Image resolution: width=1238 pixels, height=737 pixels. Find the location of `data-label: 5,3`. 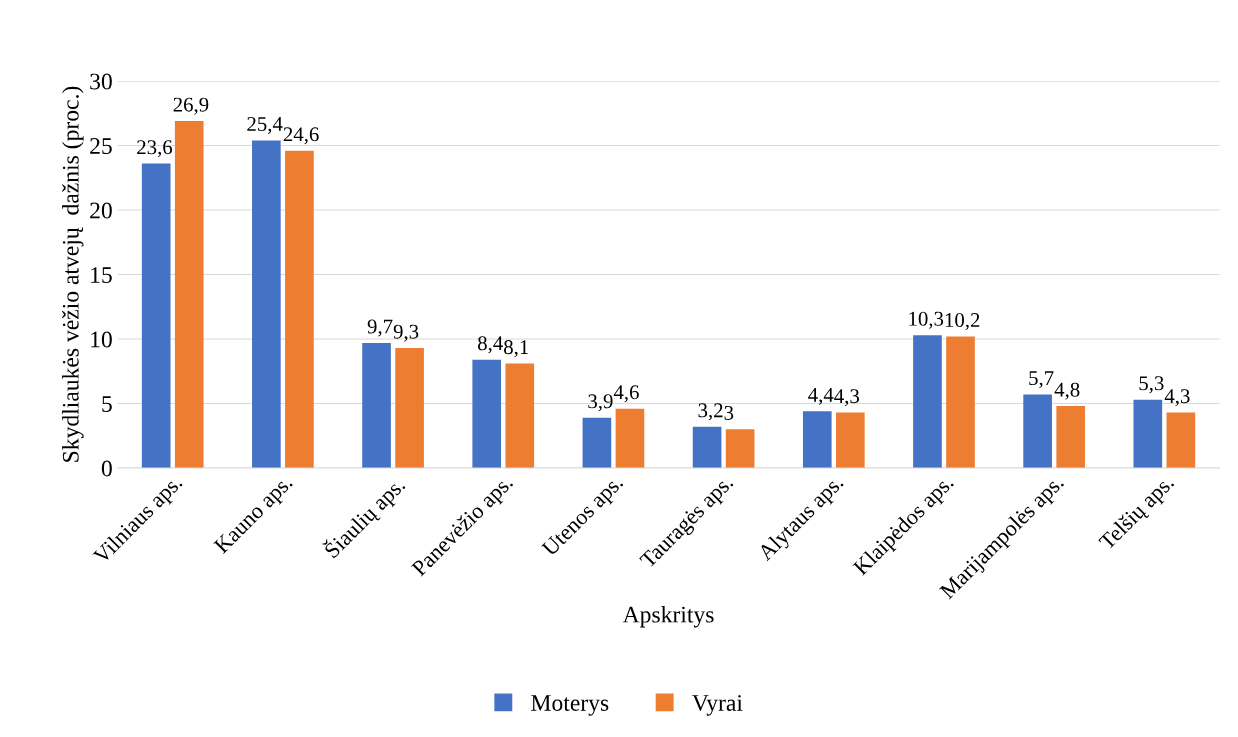

data-label: 5,3 is located at coordinates (1151, 385).